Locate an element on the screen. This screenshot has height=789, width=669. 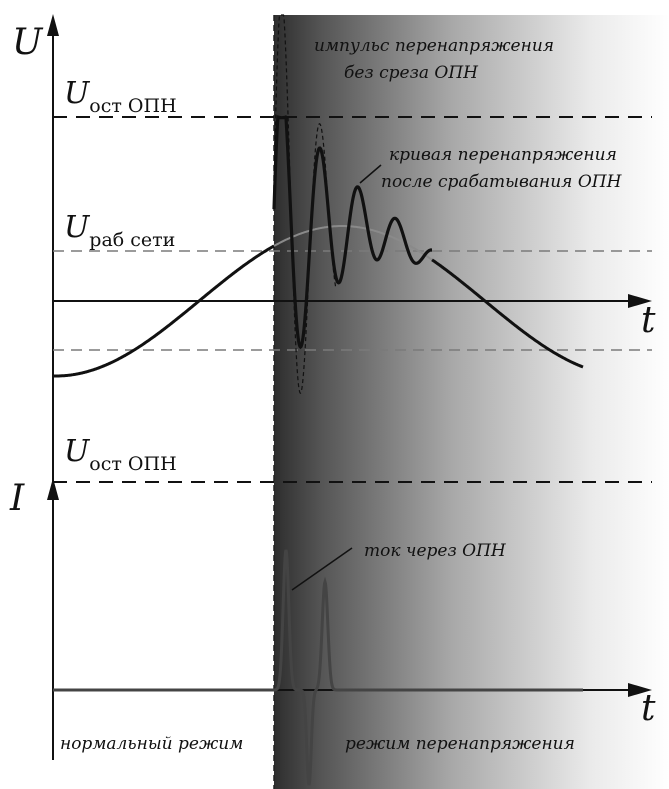
network-voltage-sine is located at coordinates (318, 311).